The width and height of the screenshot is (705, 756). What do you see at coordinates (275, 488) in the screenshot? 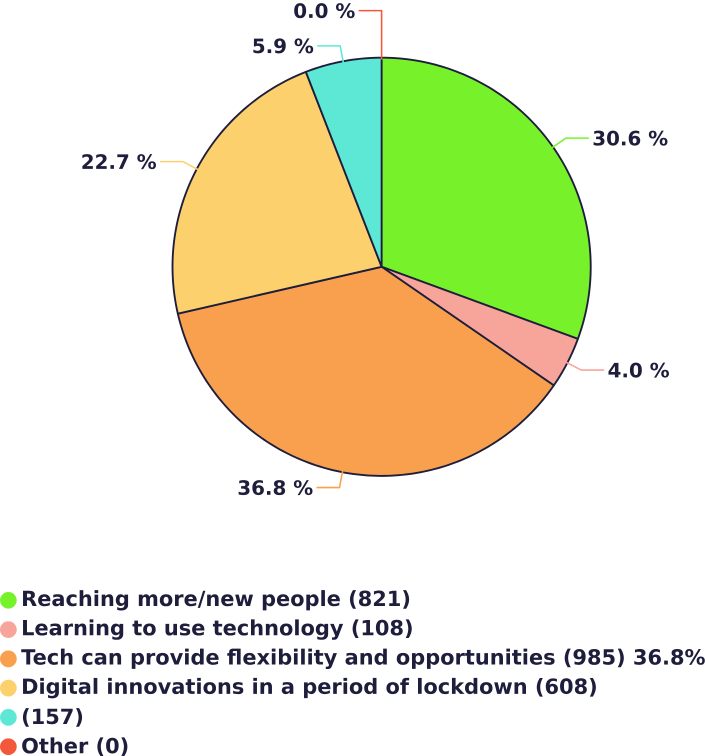
I see `data-label: 36.8 %` at bounding box center [275, 488].